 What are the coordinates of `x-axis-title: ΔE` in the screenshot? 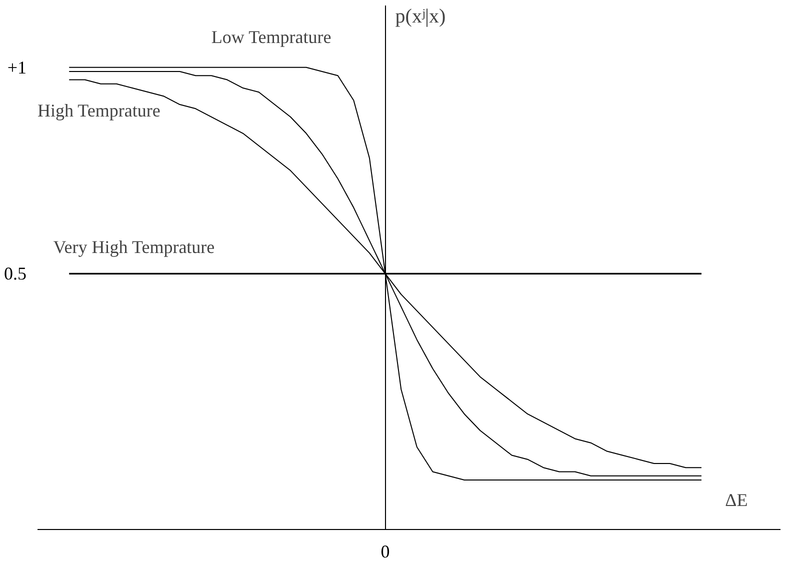 It's located at (736, 500).